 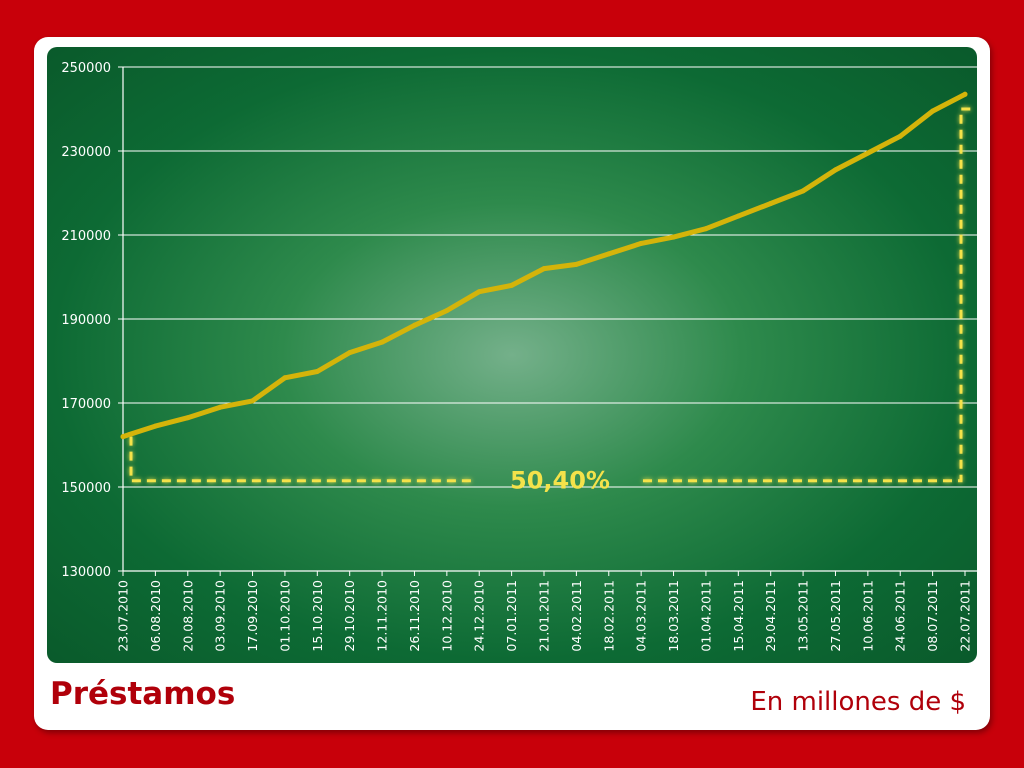 I want to click on x-tick-label: 15.04.2011, so click(x=738, y=616).